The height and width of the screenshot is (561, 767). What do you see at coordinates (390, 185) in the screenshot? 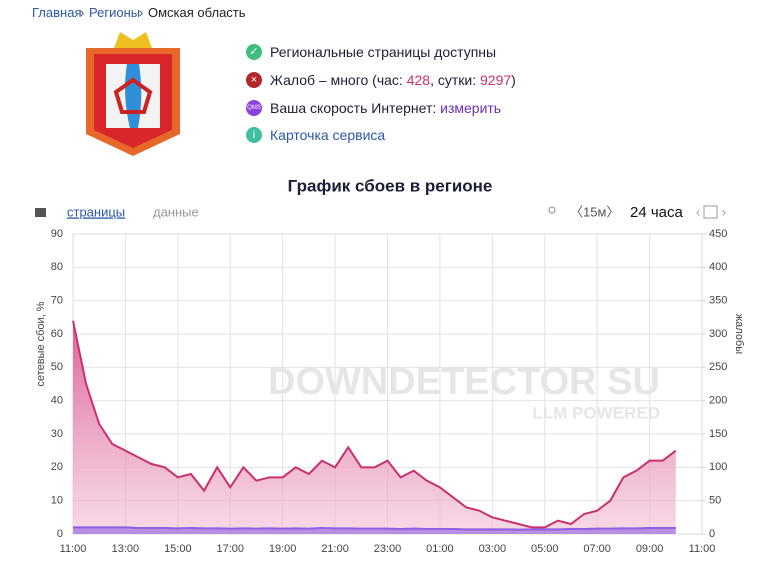
I see `chart-title: График сбоев в регионе` at bounding box center [390, 185].